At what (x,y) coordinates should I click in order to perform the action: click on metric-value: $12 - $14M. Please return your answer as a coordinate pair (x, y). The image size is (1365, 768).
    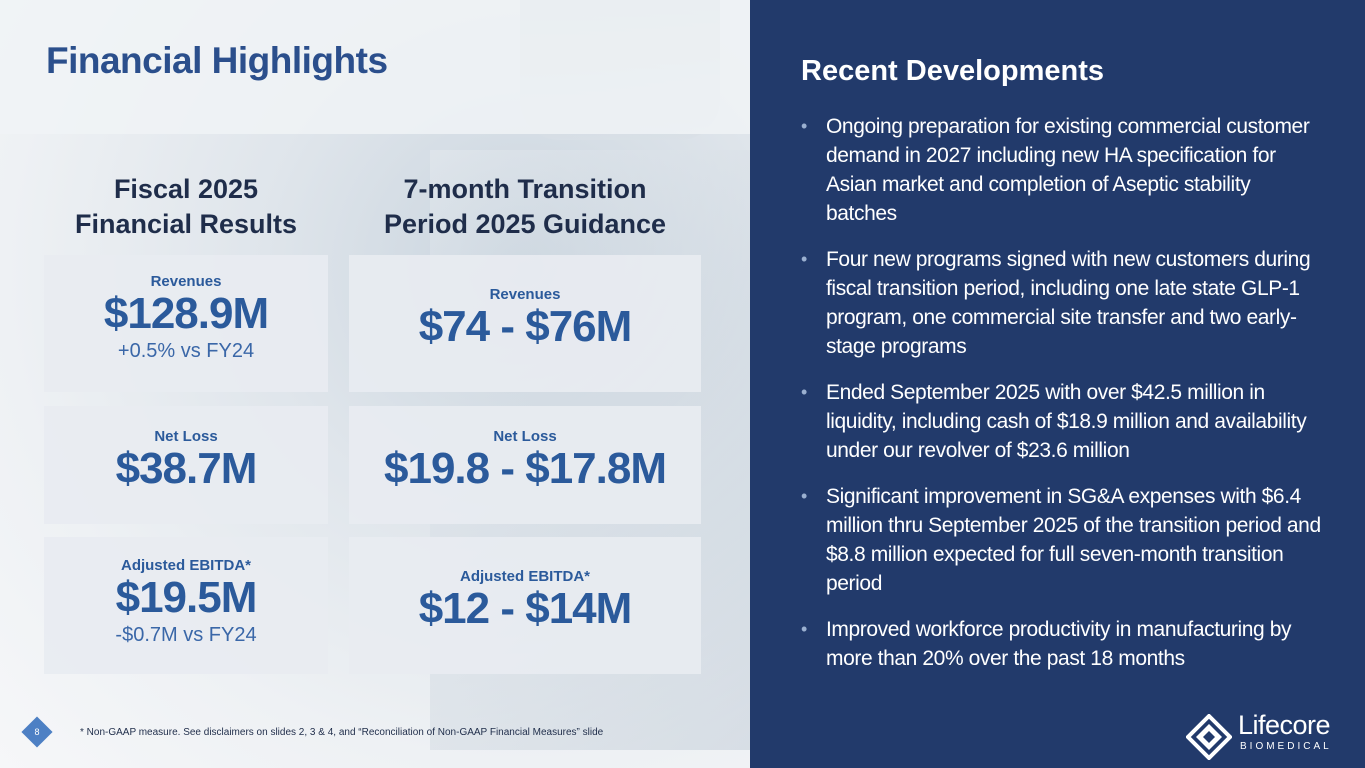
    Looking at the image, I should click on (525, 608).